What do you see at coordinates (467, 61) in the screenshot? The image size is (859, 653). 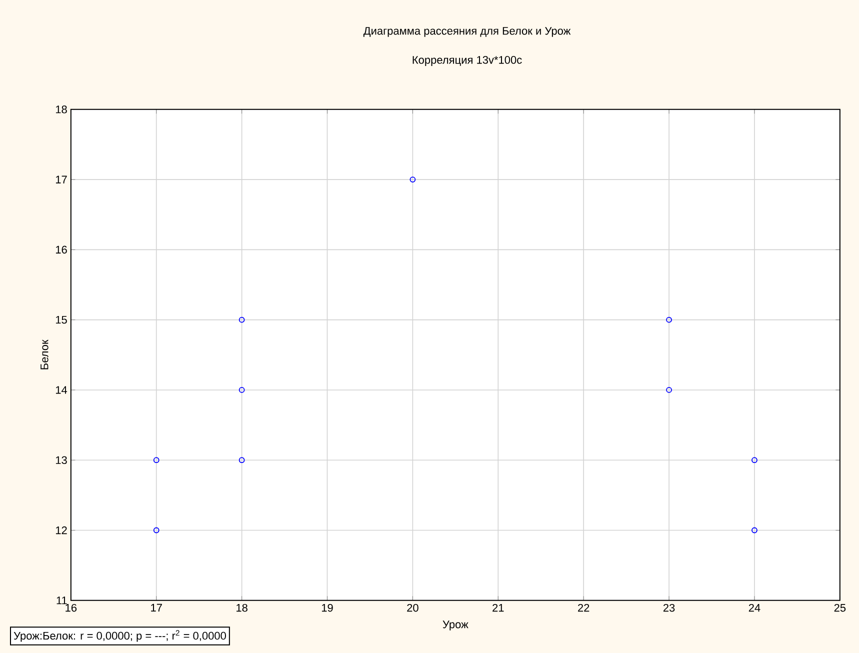 I see `chart-subtitle: Корреляция 13v*100c` at bounding box center [467, 61].